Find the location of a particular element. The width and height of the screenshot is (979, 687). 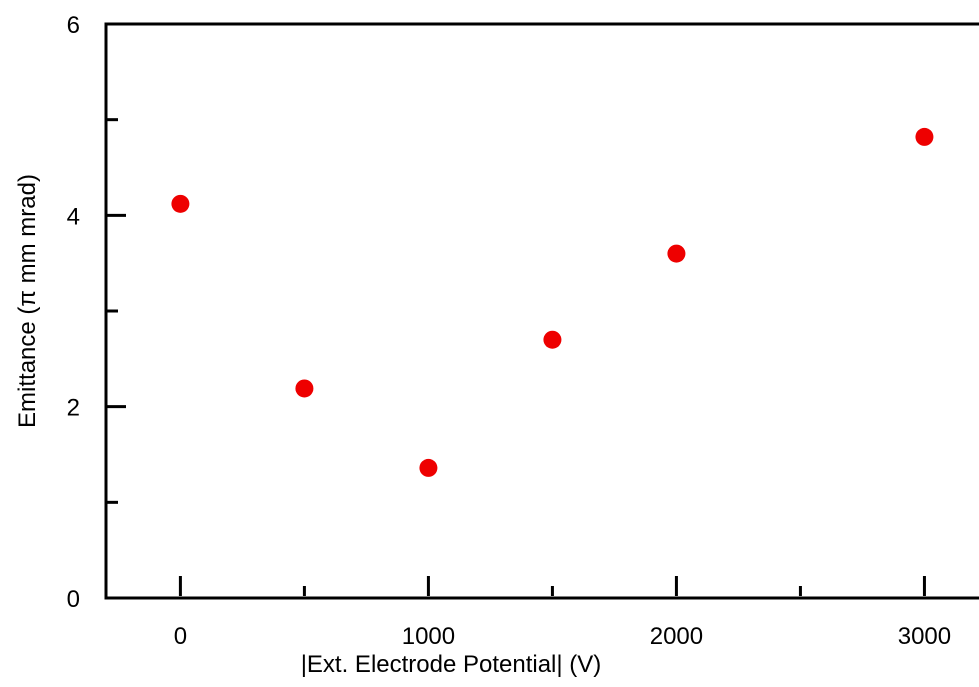

y-tick-label: 4 is located at coordinates (73, 216).